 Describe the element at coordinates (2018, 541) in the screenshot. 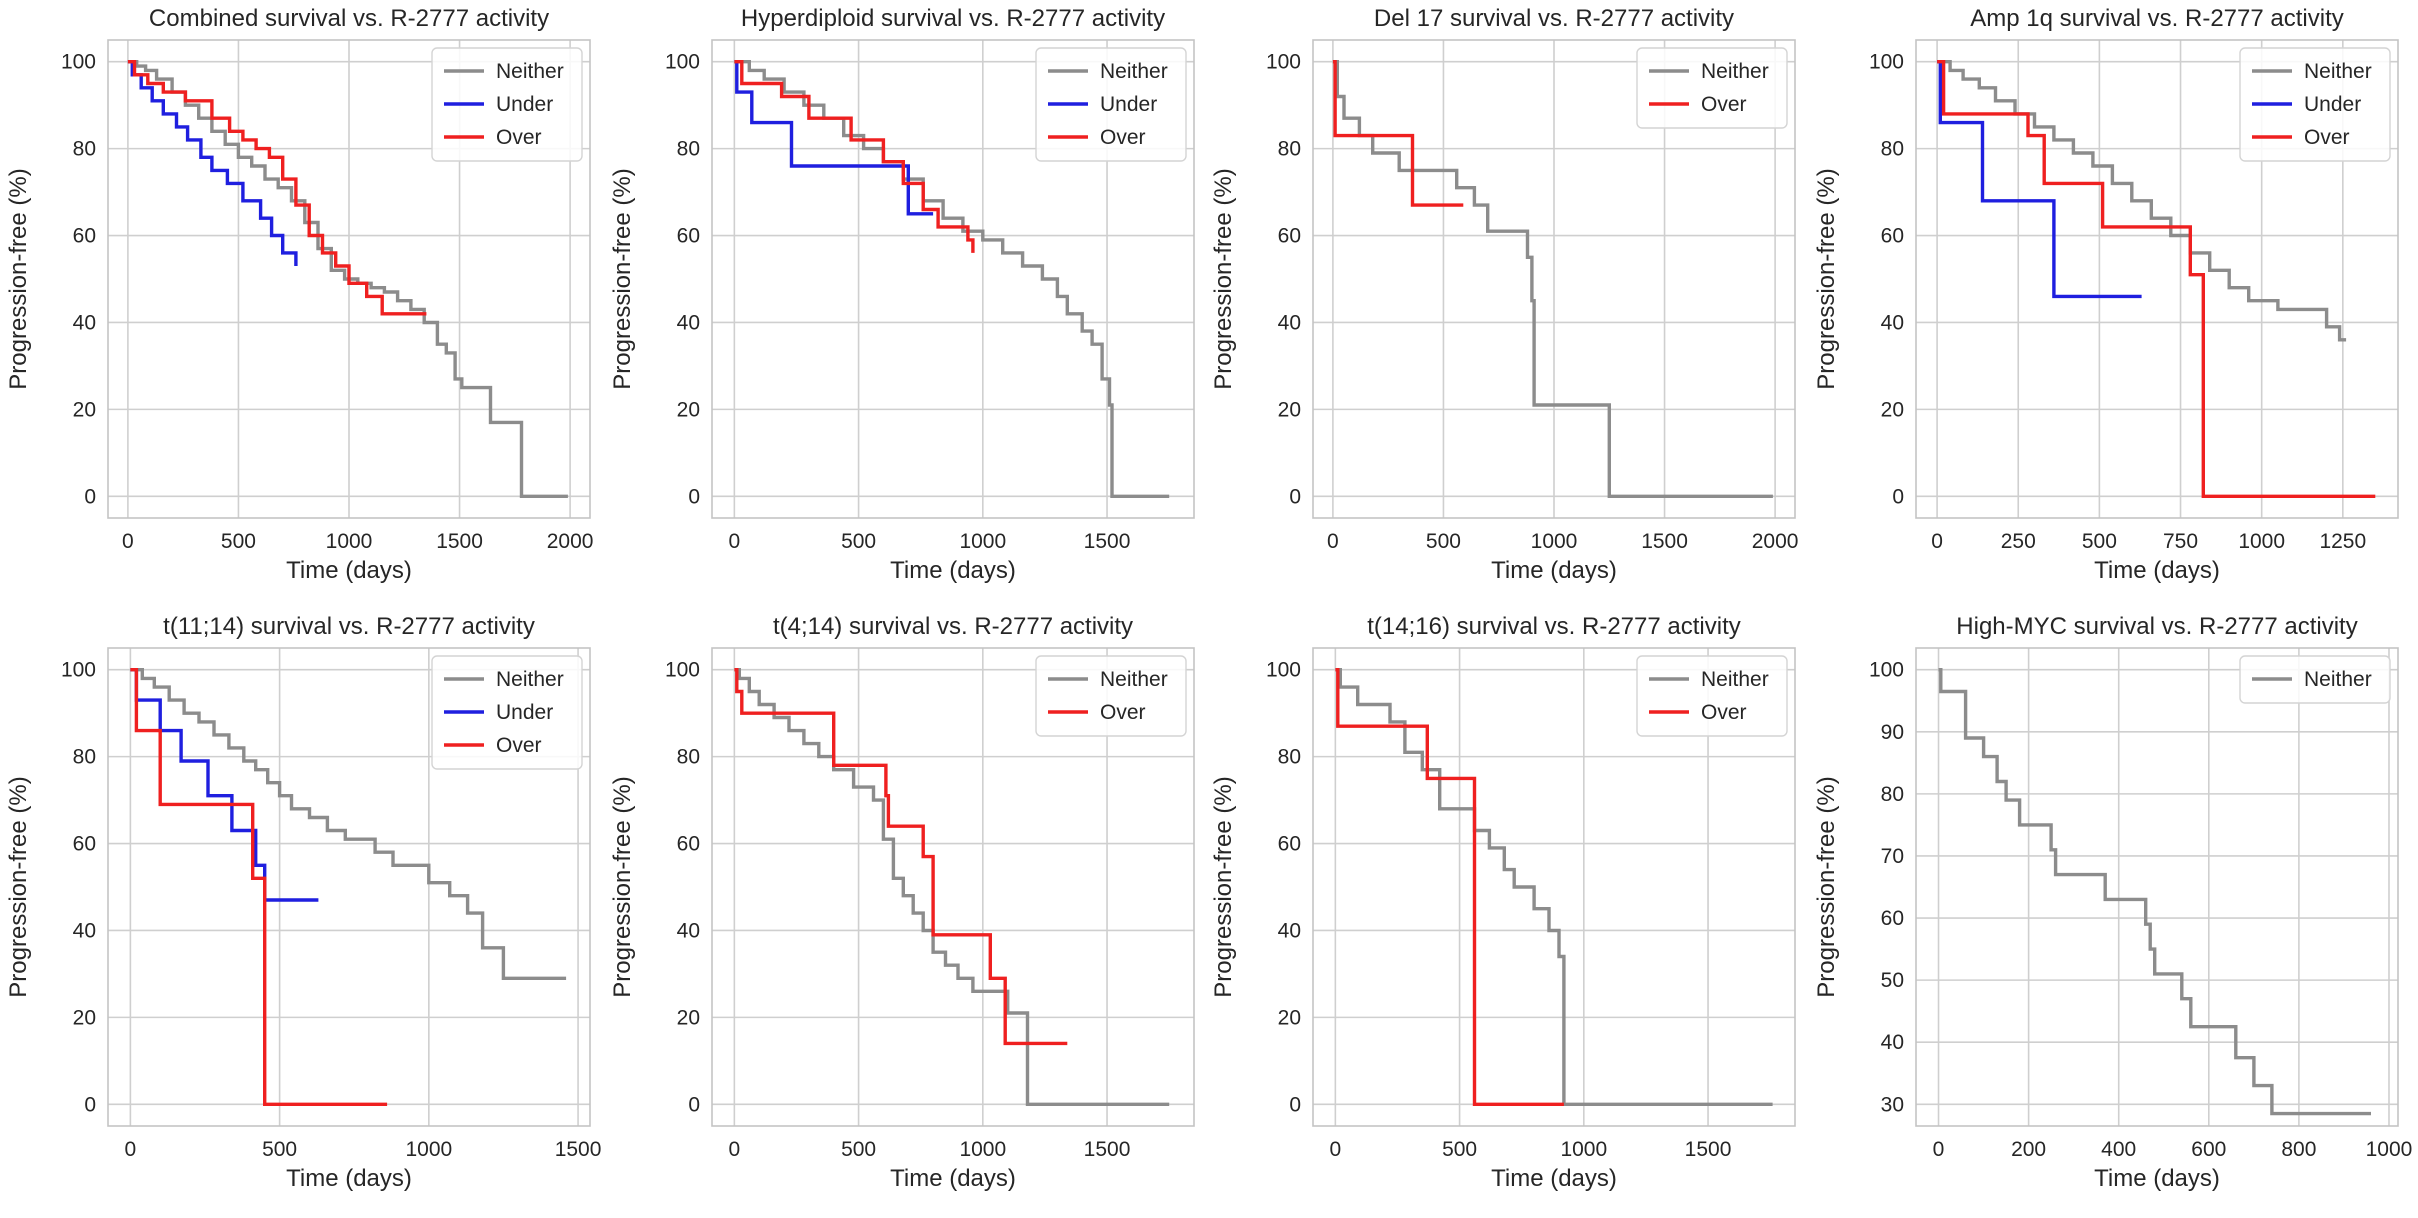

I see `x-tick-label: 250` at that location.